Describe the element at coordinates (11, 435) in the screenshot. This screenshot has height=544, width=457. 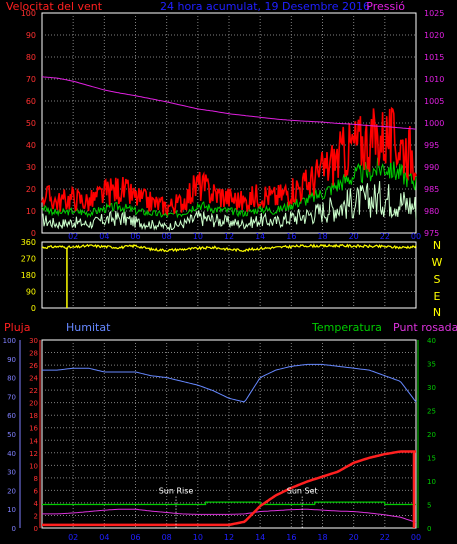
I see `humidity-axis-tick: 50` at that location.